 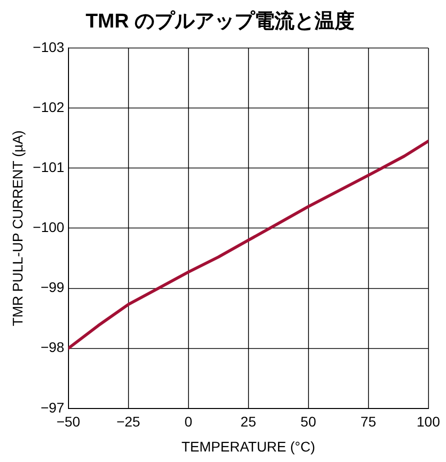 I want to click on y-tick-label: −100, so click(x=48, y=227).